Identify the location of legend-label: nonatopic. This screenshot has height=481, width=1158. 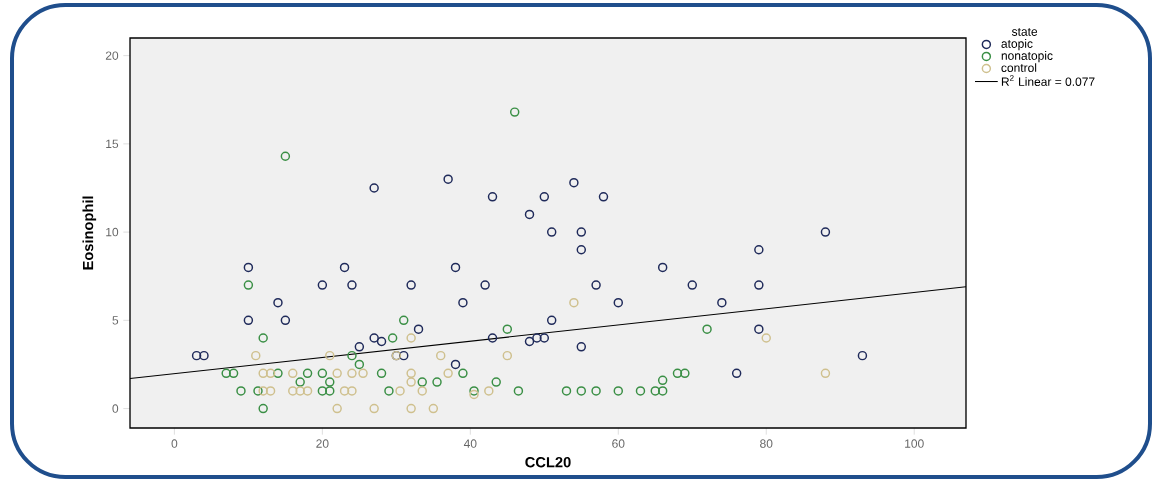
(1027, 57).